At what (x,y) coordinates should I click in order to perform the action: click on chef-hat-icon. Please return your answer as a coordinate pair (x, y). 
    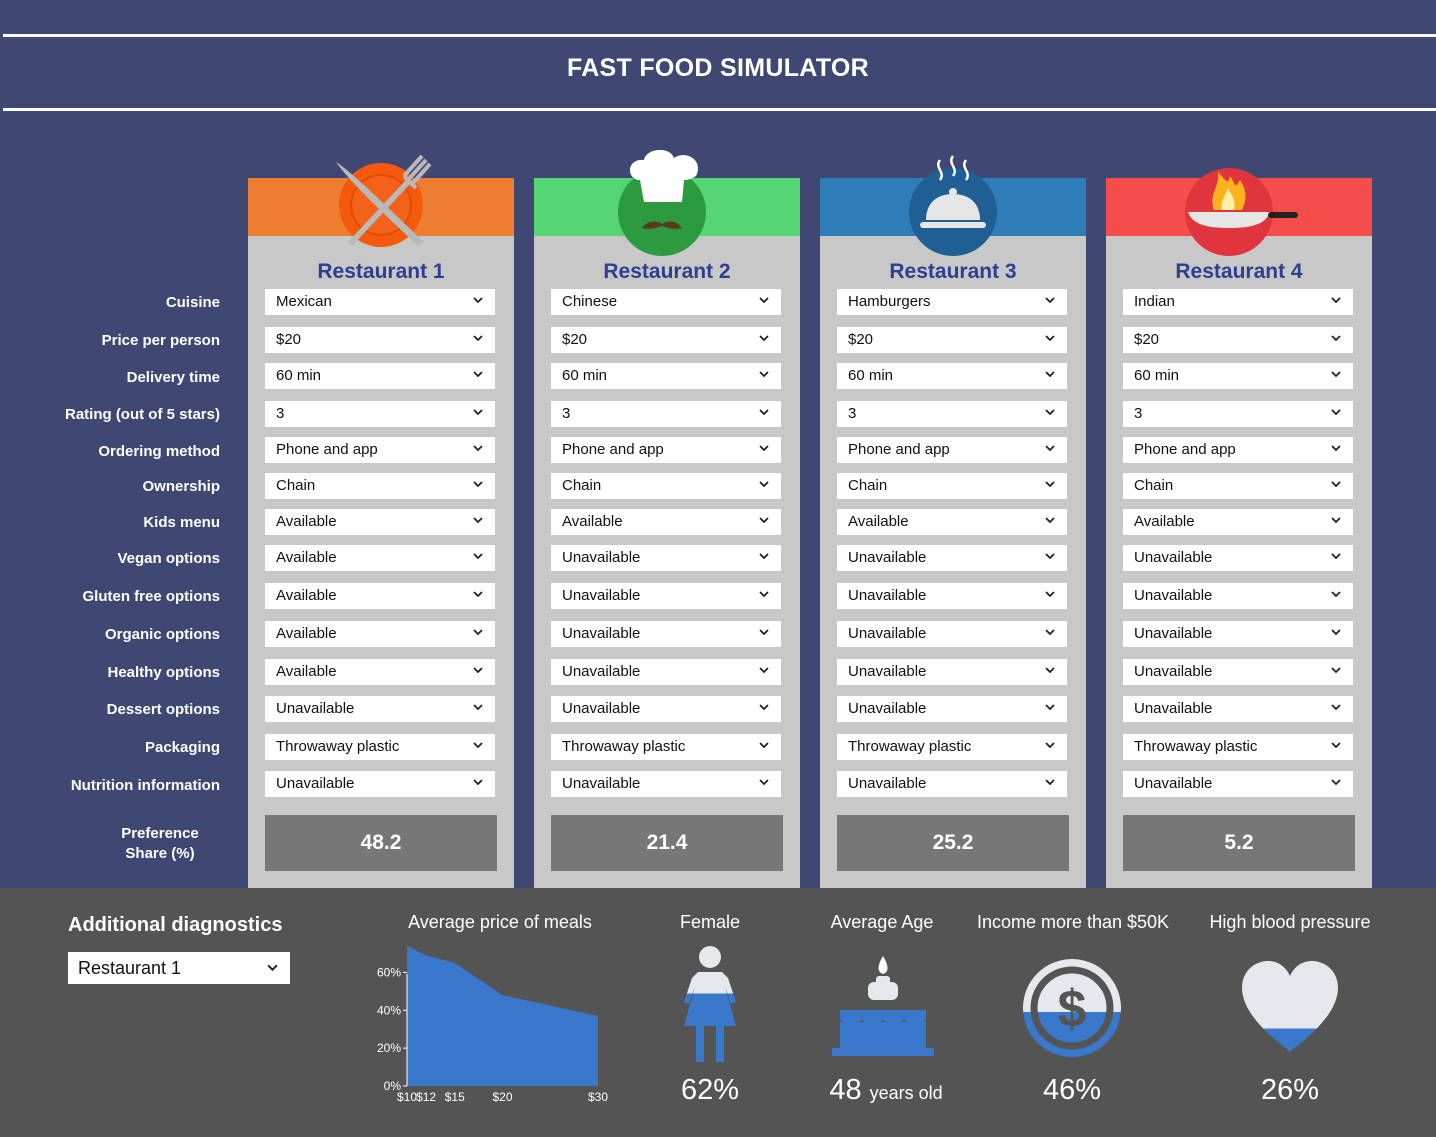
    Looking at the image, I should click on (667, 204).